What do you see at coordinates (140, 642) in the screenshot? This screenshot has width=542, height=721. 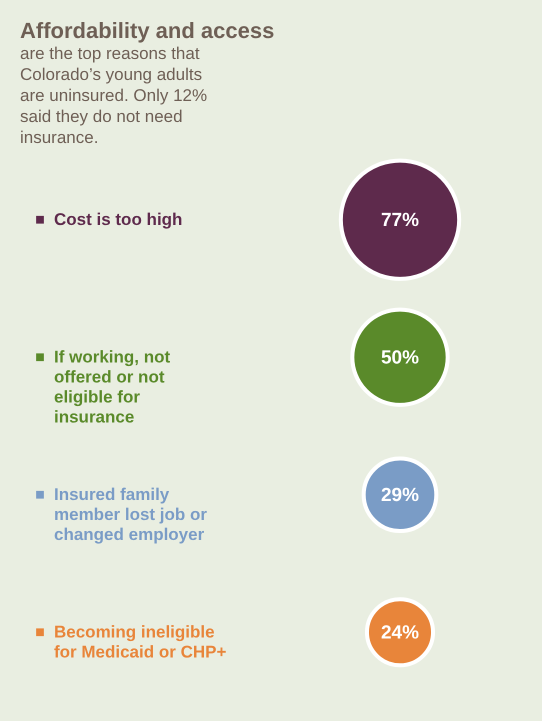 I see `category-label: Becoming ineligible for Medicaid or CHP+` at bounding box center [140, 642].